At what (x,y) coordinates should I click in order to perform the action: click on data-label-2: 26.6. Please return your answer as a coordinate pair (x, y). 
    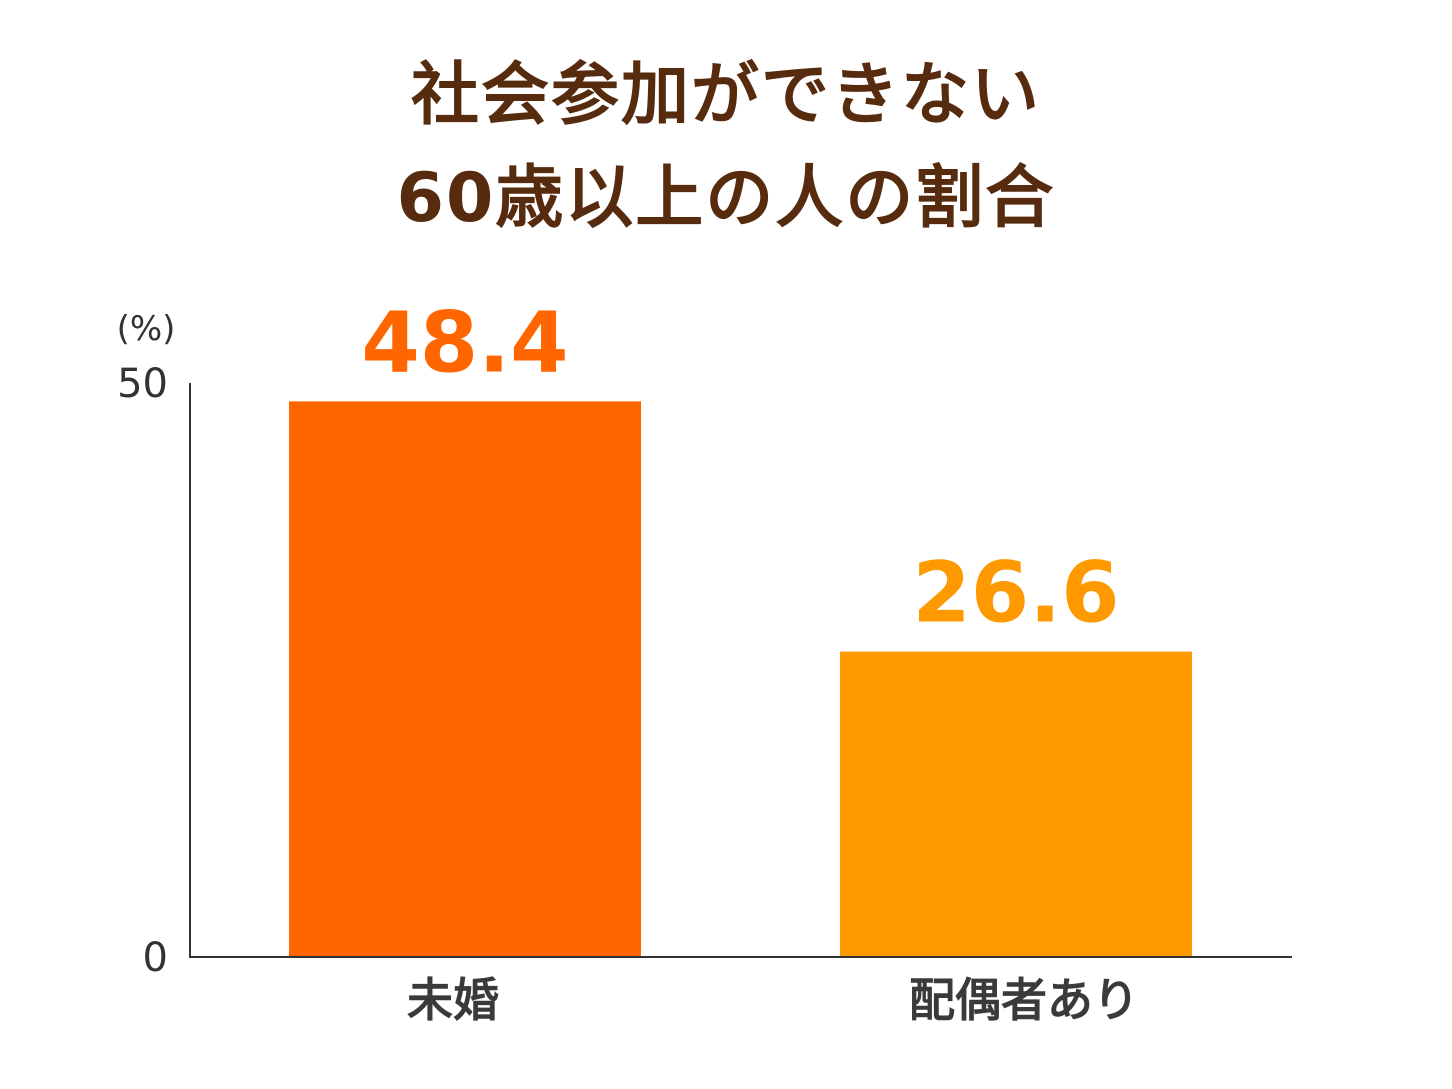
    Looking at the image, I should click on (1015, 593).